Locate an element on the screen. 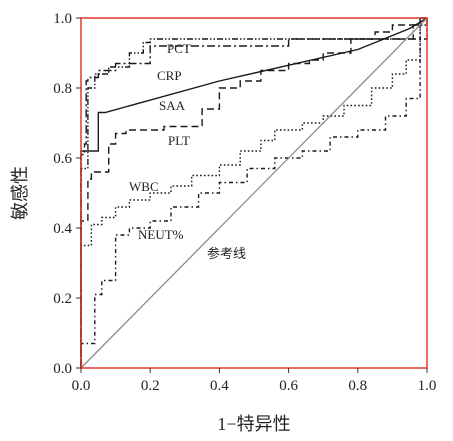  series-label-crp: CRP is located at coordinates (169, 75).